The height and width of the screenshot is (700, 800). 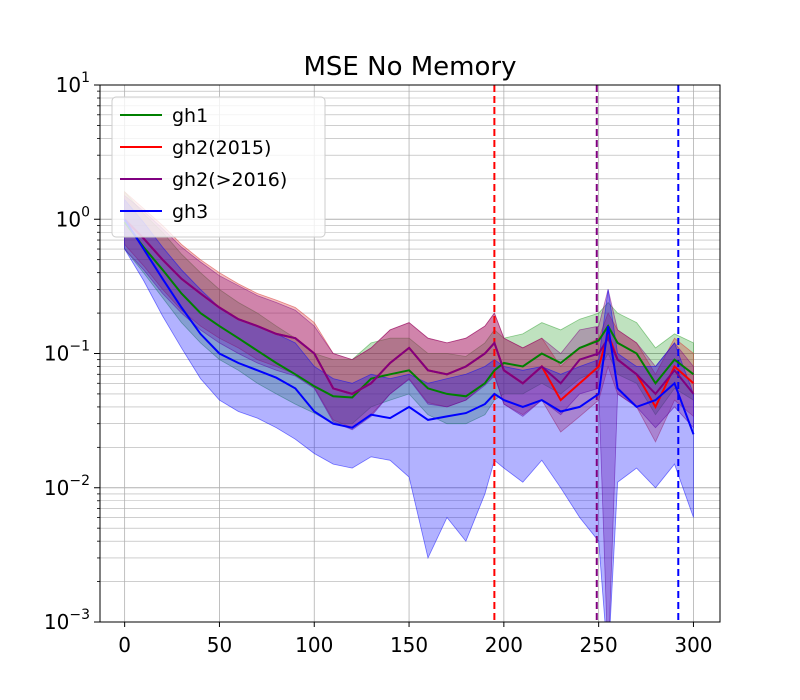 What do you see at coordinates (190, 212) in the screenshot?
I see `legend-label-gh3: gh3` at bounding box center [190, 212].